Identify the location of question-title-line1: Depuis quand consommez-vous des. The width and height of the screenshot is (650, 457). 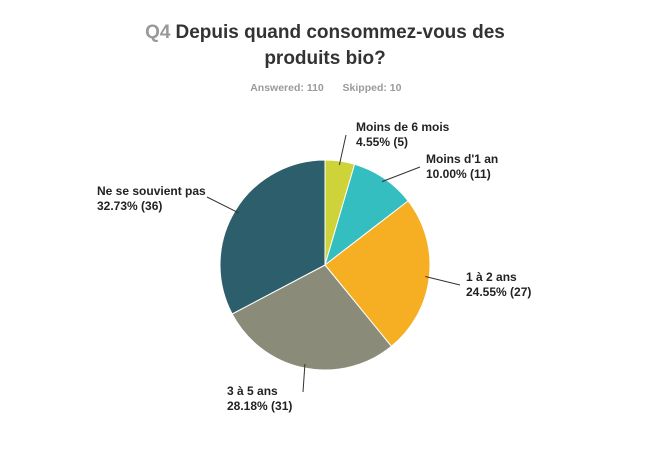
(339, 32).